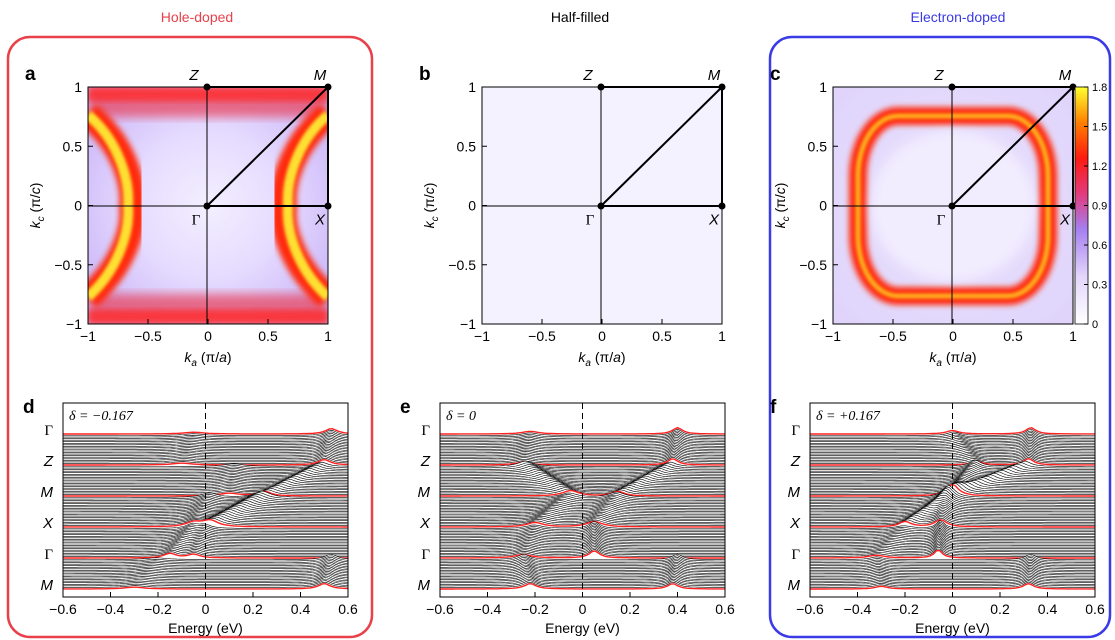 The image size is (1115, 640). What do you see at coordinates (1099, 167) in the screenshot?
I see `colorbar-tick-label: 1.2` at bounding box center [1099, 167].